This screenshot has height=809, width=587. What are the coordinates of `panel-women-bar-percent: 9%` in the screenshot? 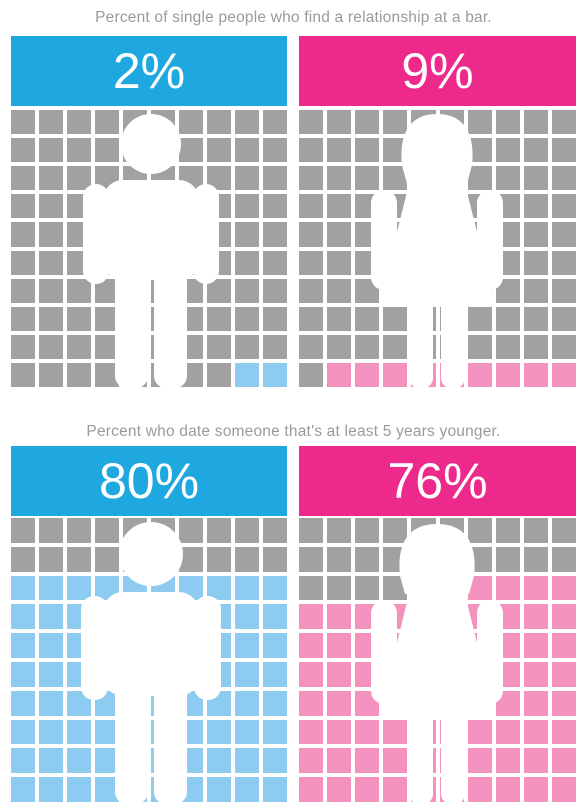 It's located at (437, 71).